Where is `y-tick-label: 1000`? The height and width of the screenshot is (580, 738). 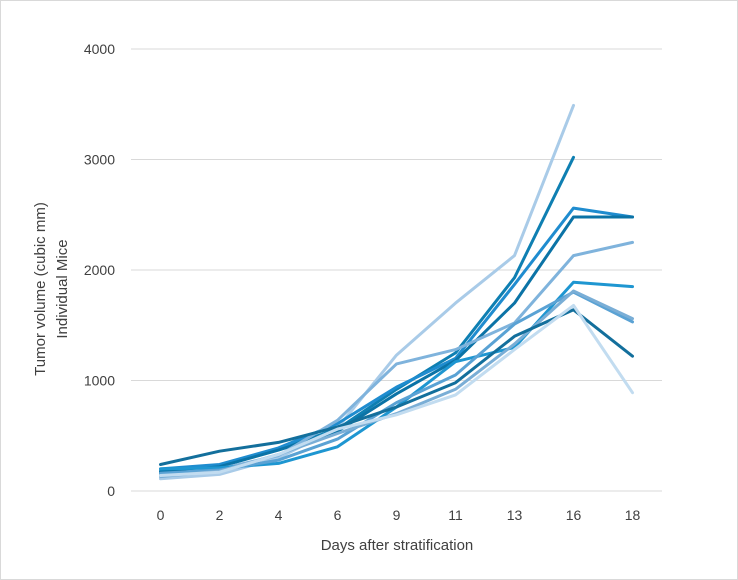 y-tick-label: 1000 is located at coordinates (99, 381).